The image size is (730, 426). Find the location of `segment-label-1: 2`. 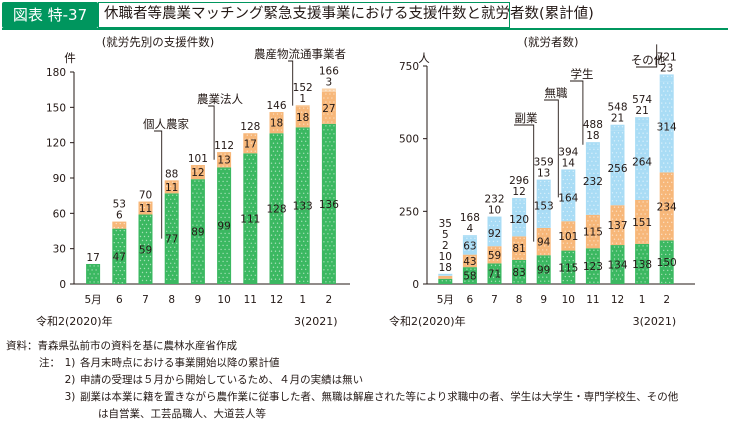

segment-label-1: 2 is located at coordinates (445, 246).